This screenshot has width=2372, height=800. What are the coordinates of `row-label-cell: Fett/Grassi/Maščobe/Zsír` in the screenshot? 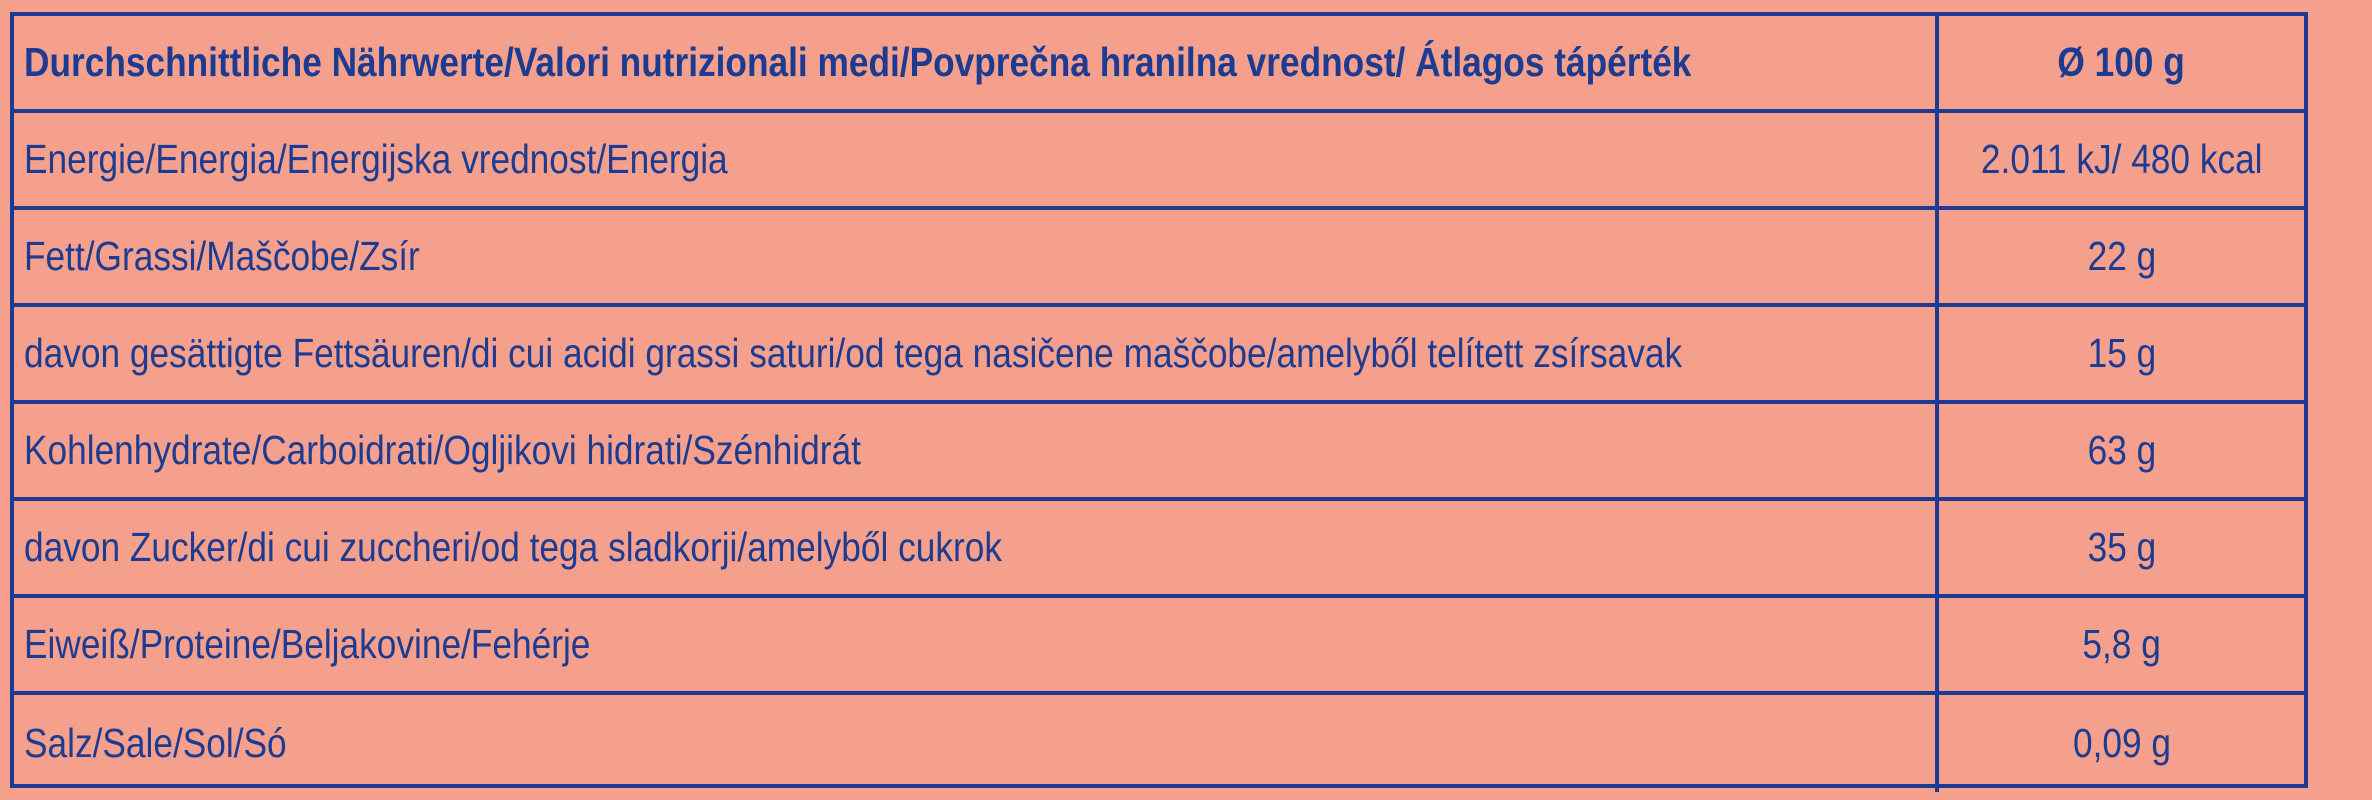 It's located at (976, 256).